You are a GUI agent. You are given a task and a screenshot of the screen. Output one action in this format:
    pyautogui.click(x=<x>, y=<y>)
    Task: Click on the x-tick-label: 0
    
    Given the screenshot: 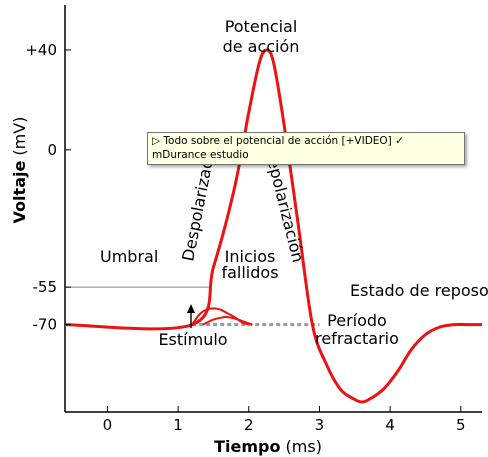 What is the action you would take?
    pyautogui.click(x=108, y=425)
    